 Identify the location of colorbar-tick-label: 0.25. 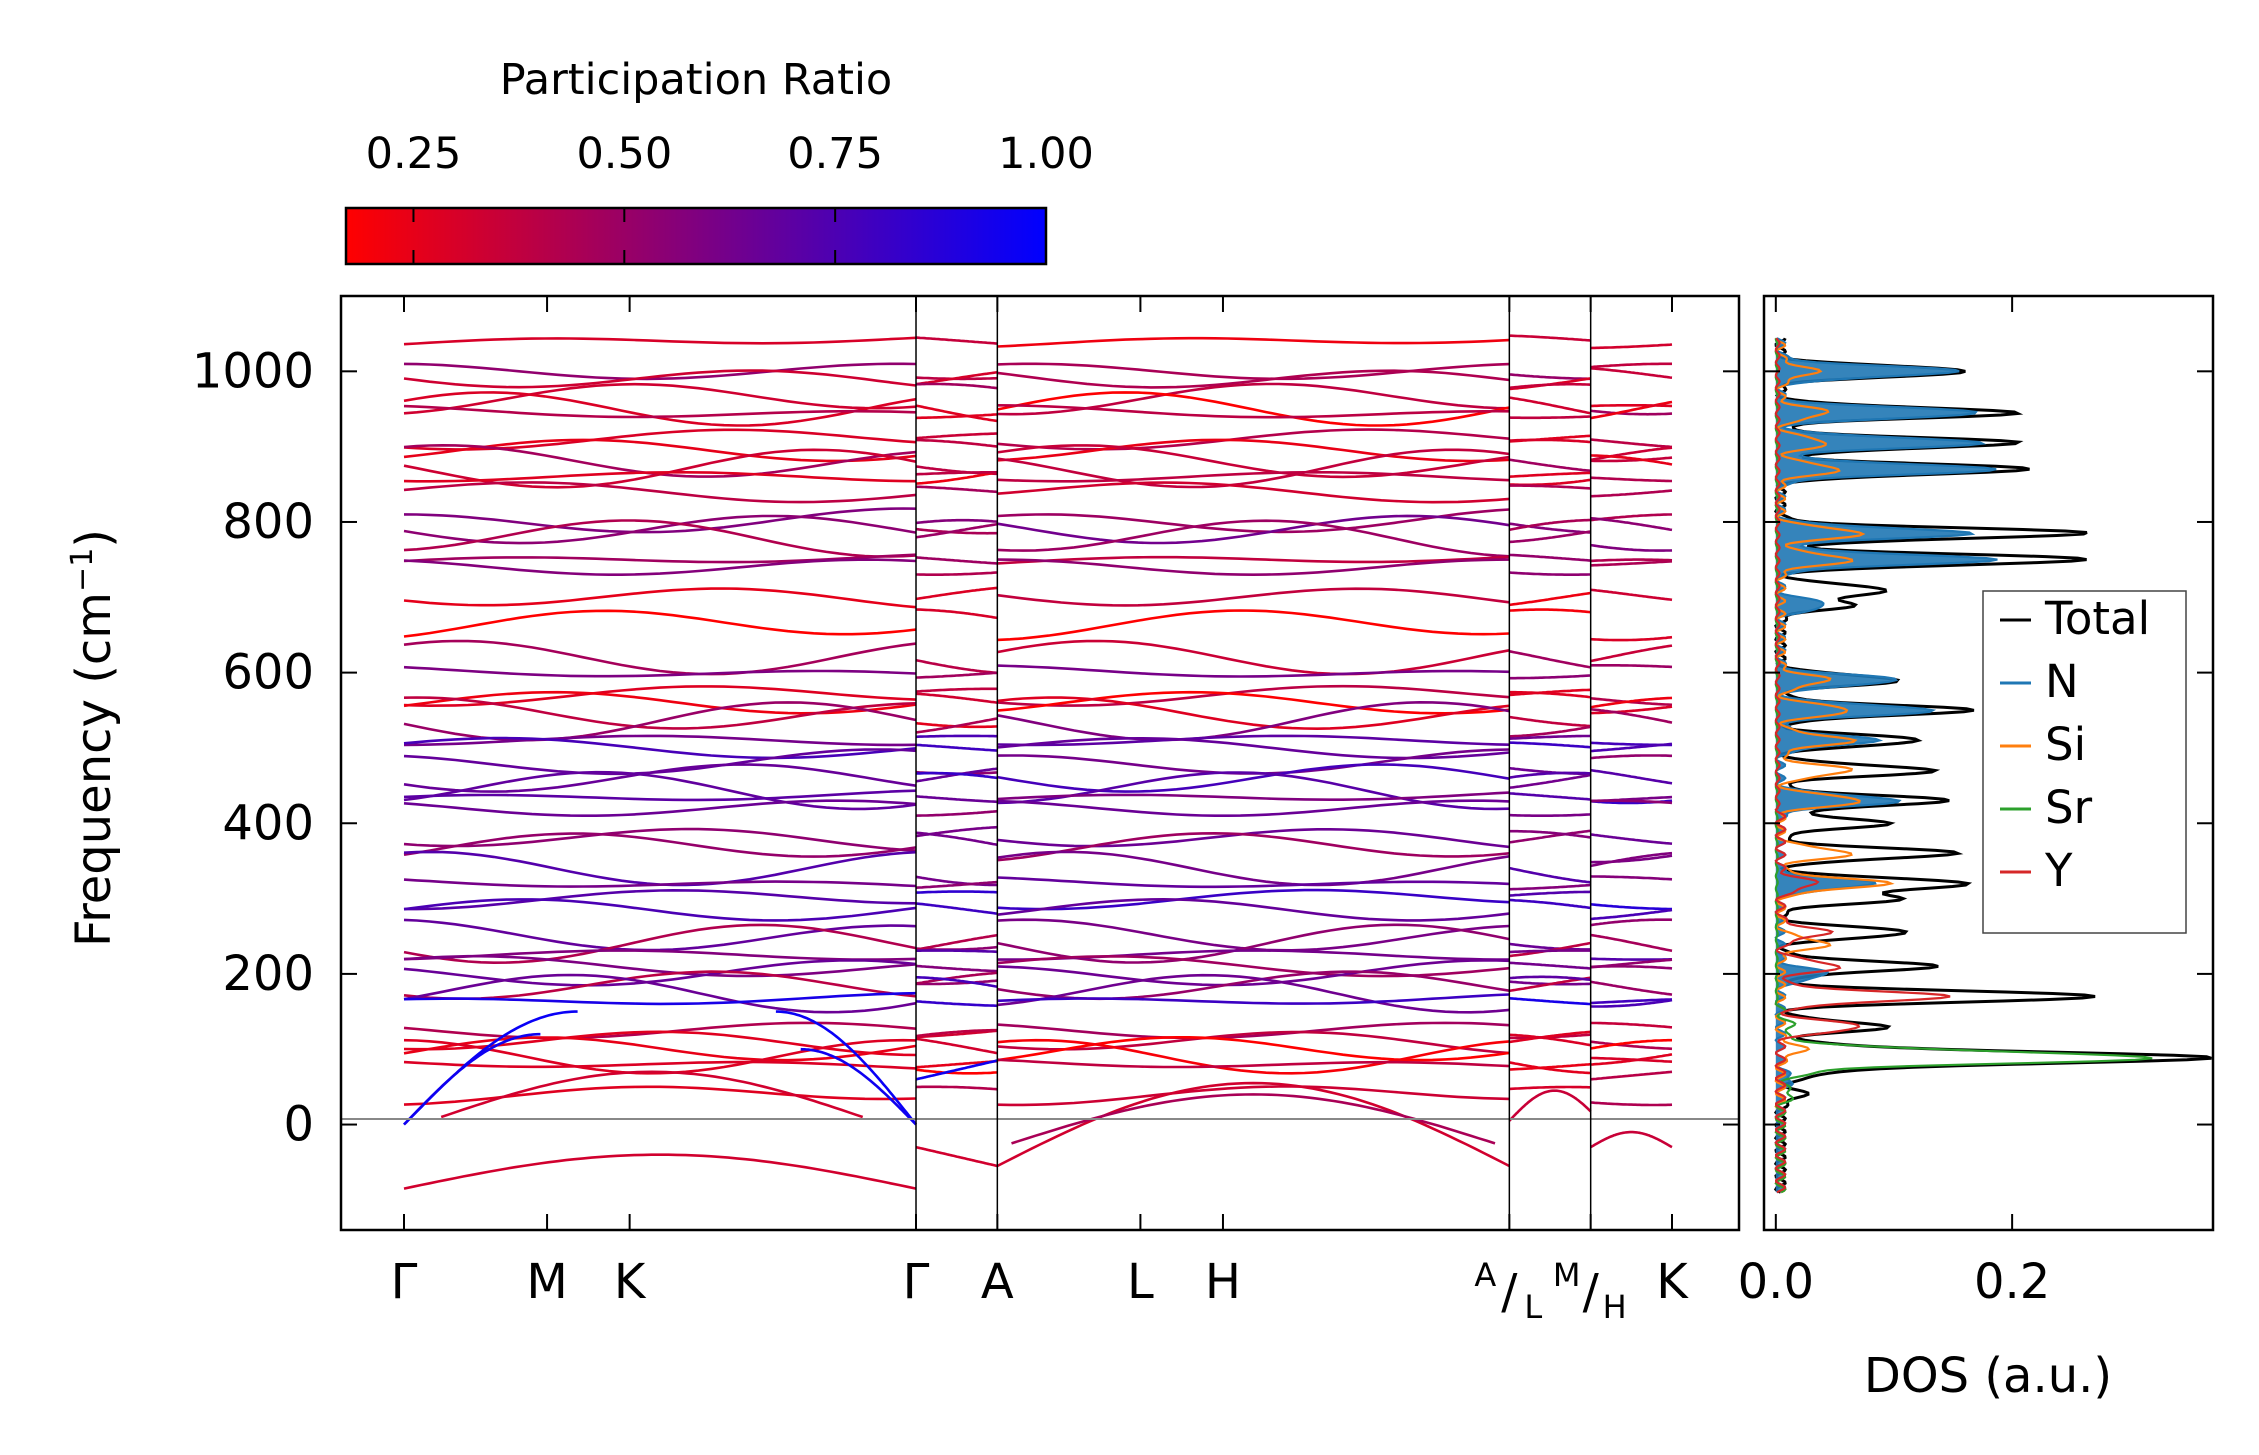
(414, 154).